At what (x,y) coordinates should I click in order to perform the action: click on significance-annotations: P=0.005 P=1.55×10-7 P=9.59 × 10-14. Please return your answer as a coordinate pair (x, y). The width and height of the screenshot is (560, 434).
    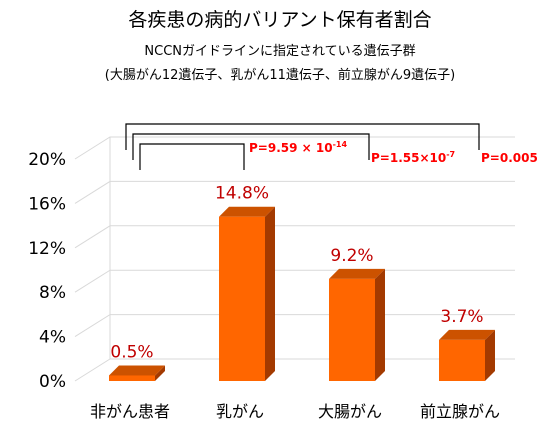
    Looking at the image, I should click on (331, 146).